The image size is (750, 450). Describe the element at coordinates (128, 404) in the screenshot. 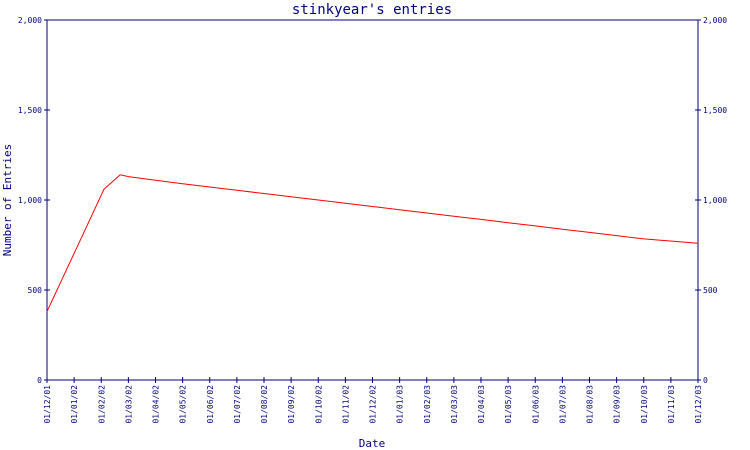

I see `x-tick-label: 01/03/02` at that location.